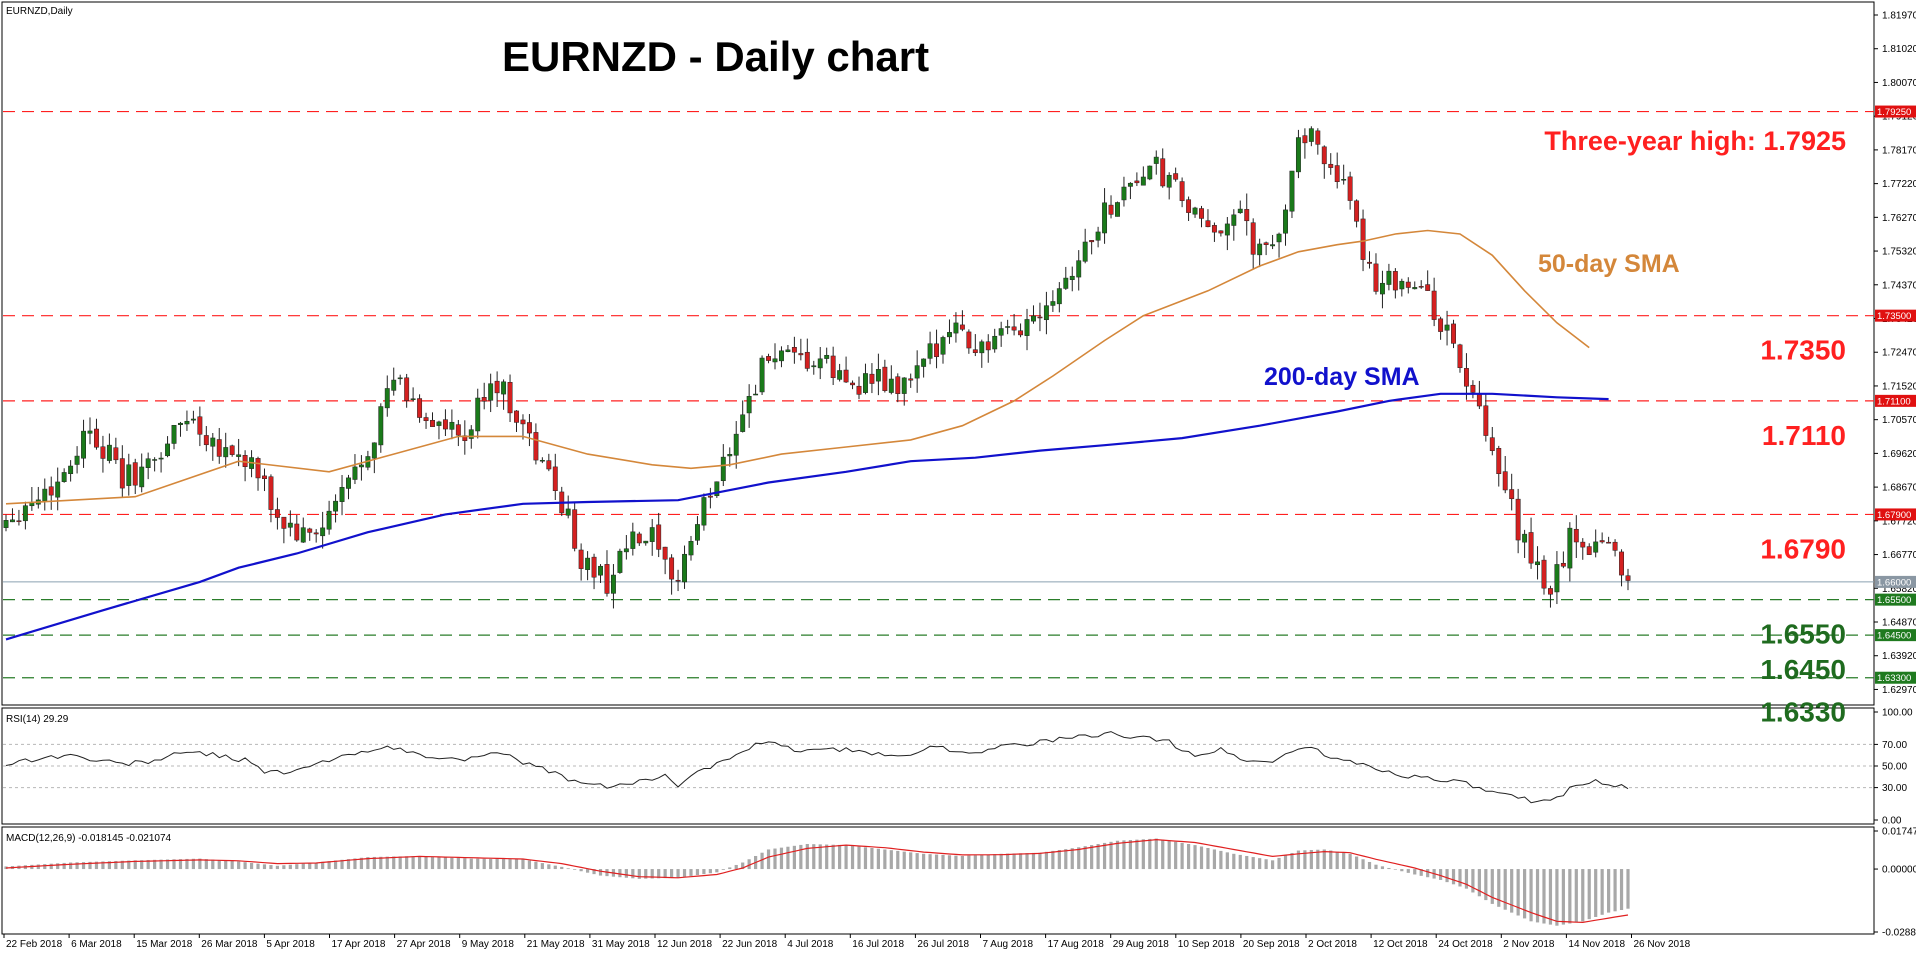  Describe the element at coordinates (1400, 944) in the screenshot. I see `time-tick-label: 12 Oct 2018` at that location.